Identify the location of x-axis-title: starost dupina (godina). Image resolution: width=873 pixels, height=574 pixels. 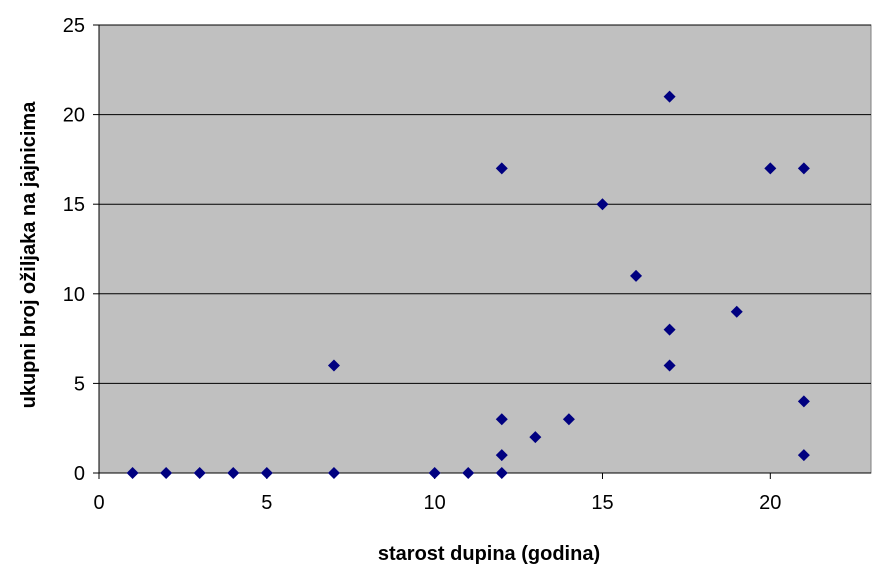
(489, 554).